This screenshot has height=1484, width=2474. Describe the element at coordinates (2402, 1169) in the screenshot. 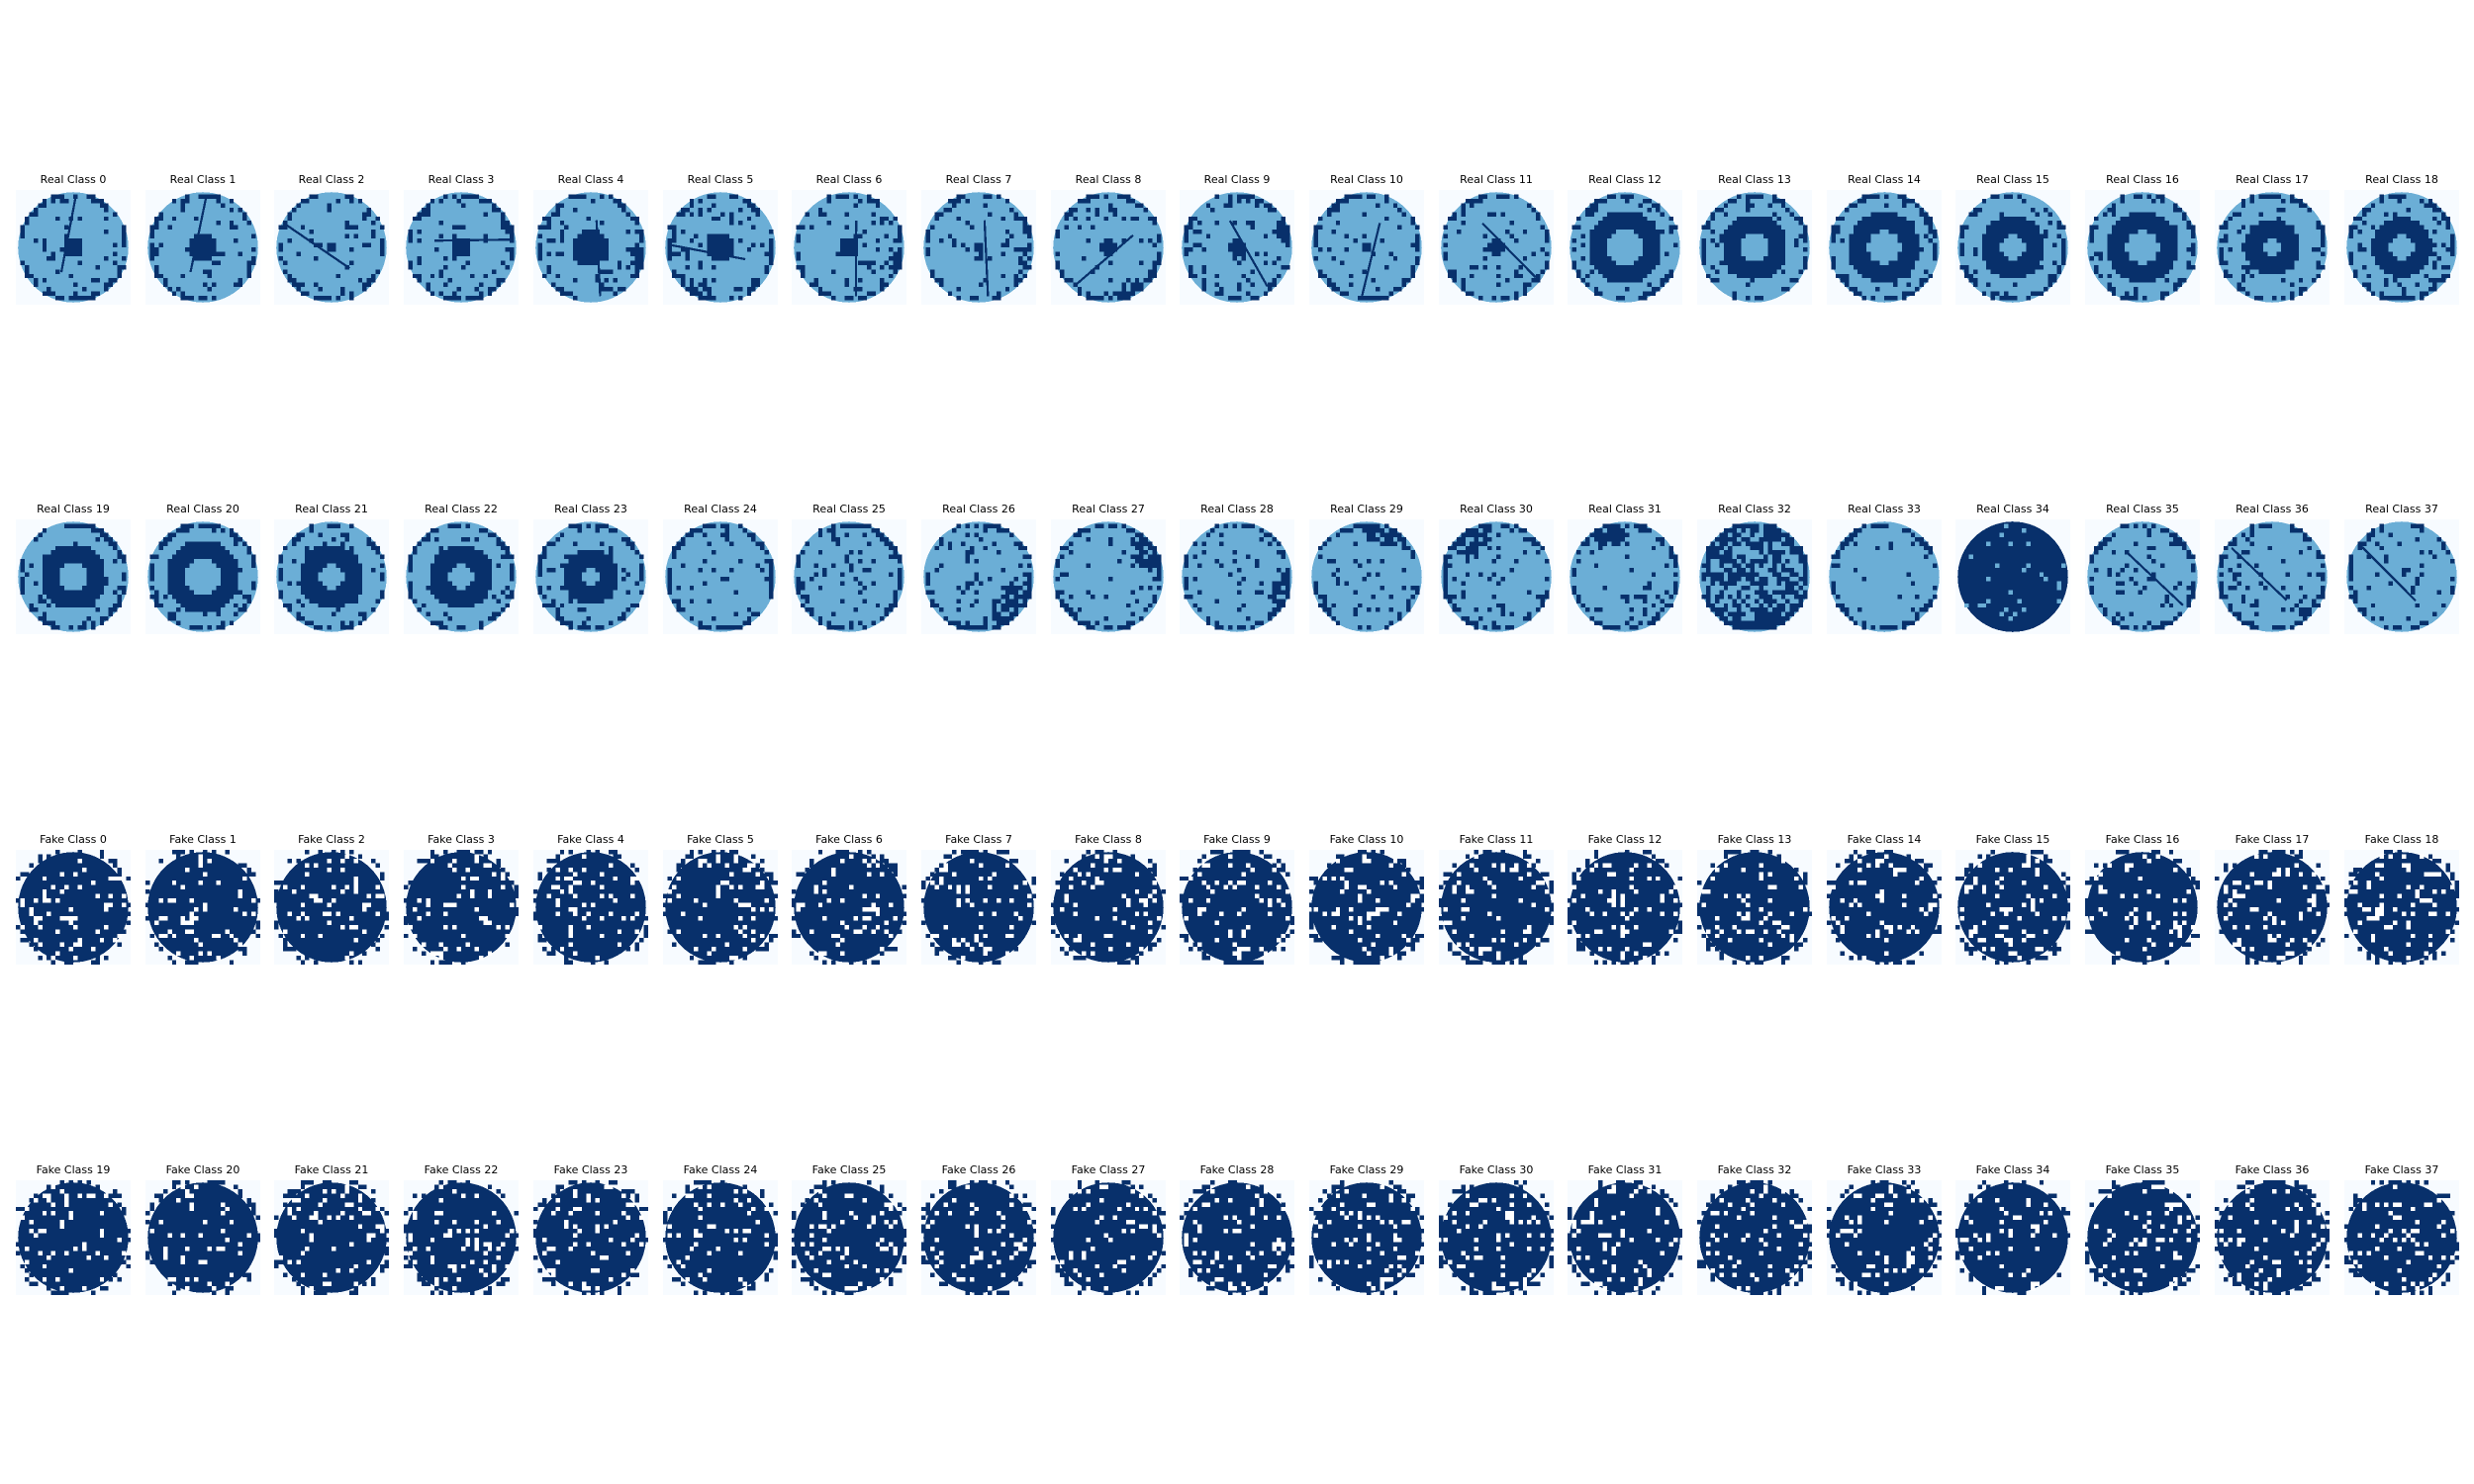

I see `panel-title: Fake Class 37` at that location.